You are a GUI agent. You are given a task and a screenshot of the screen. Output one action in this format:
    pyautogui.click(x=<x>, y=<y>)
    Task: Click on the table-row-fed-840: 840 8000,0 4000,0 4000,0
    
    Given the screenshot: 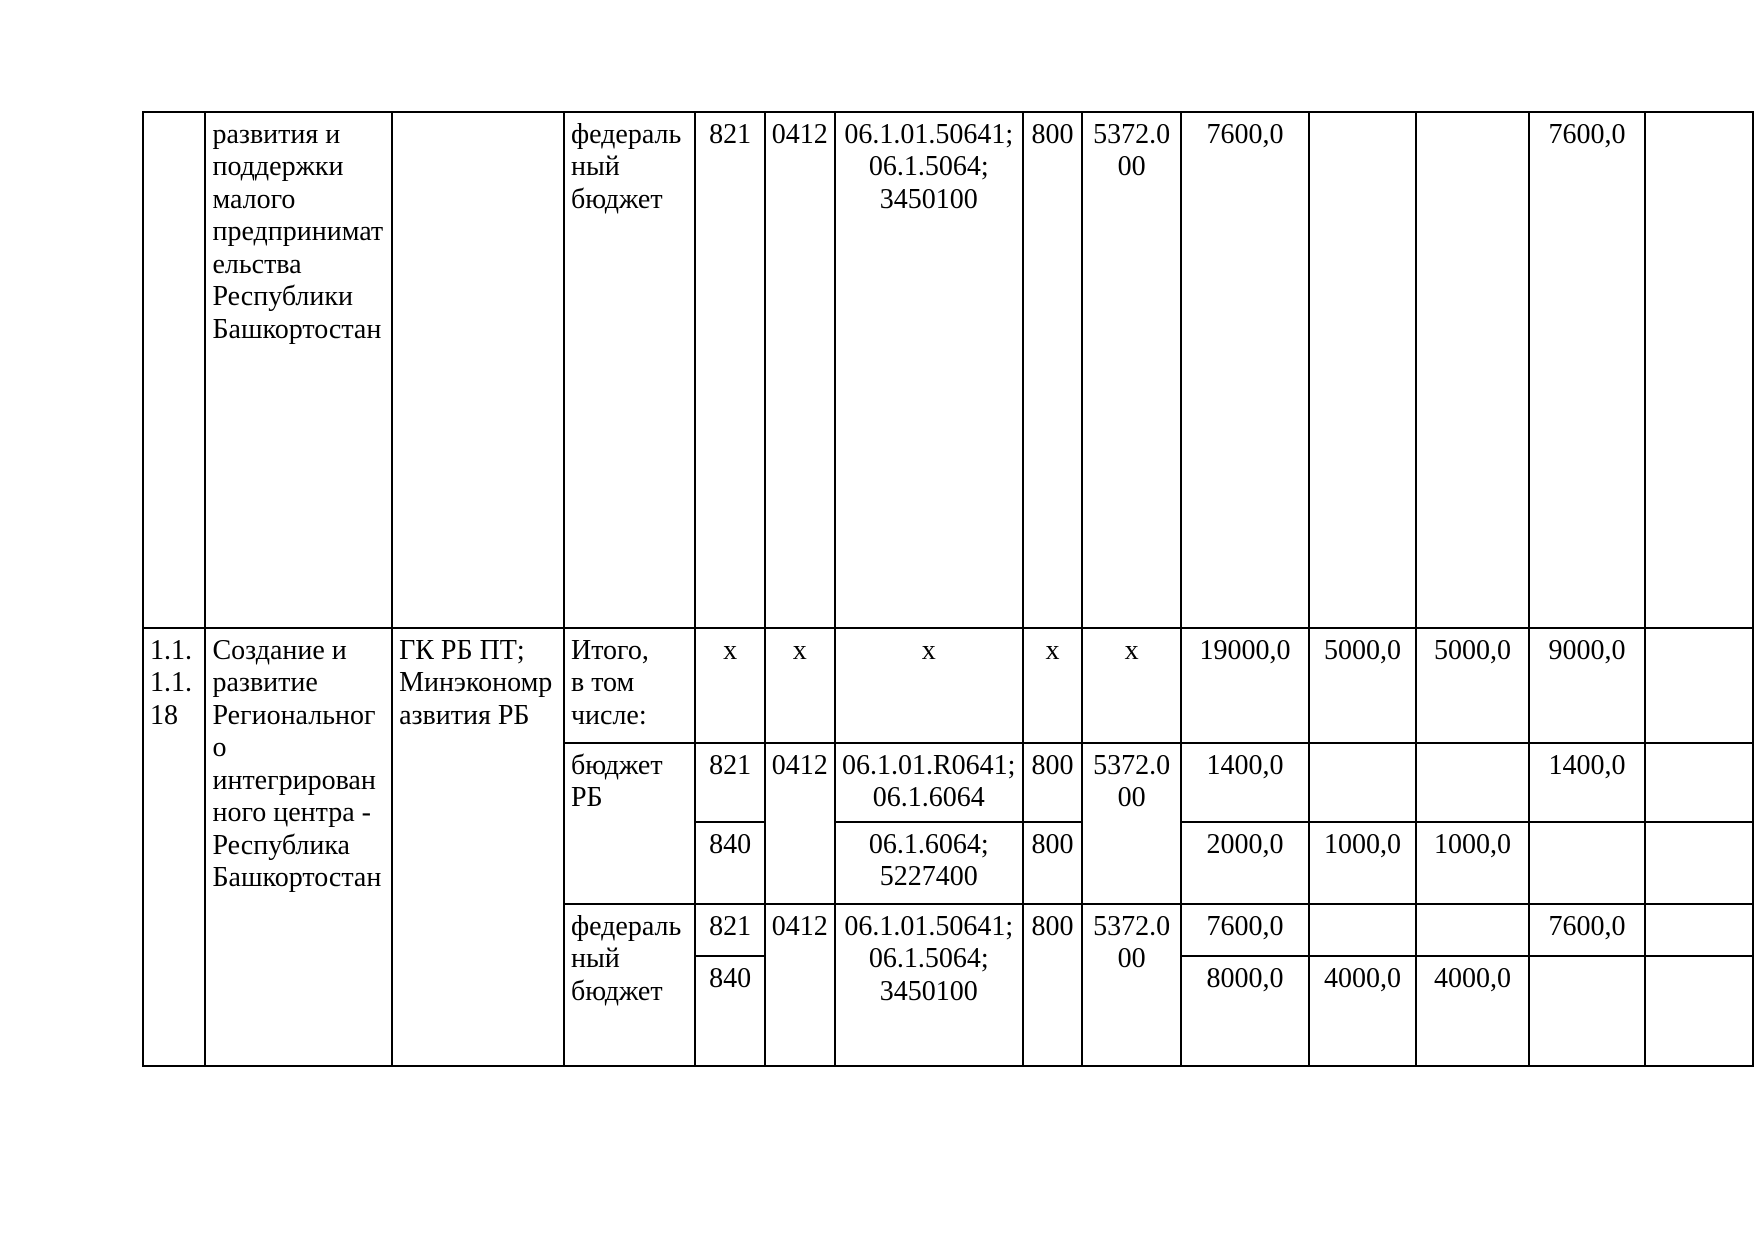 What is the action you would take?
    pyautogui.click(x=948, y=1011)
    